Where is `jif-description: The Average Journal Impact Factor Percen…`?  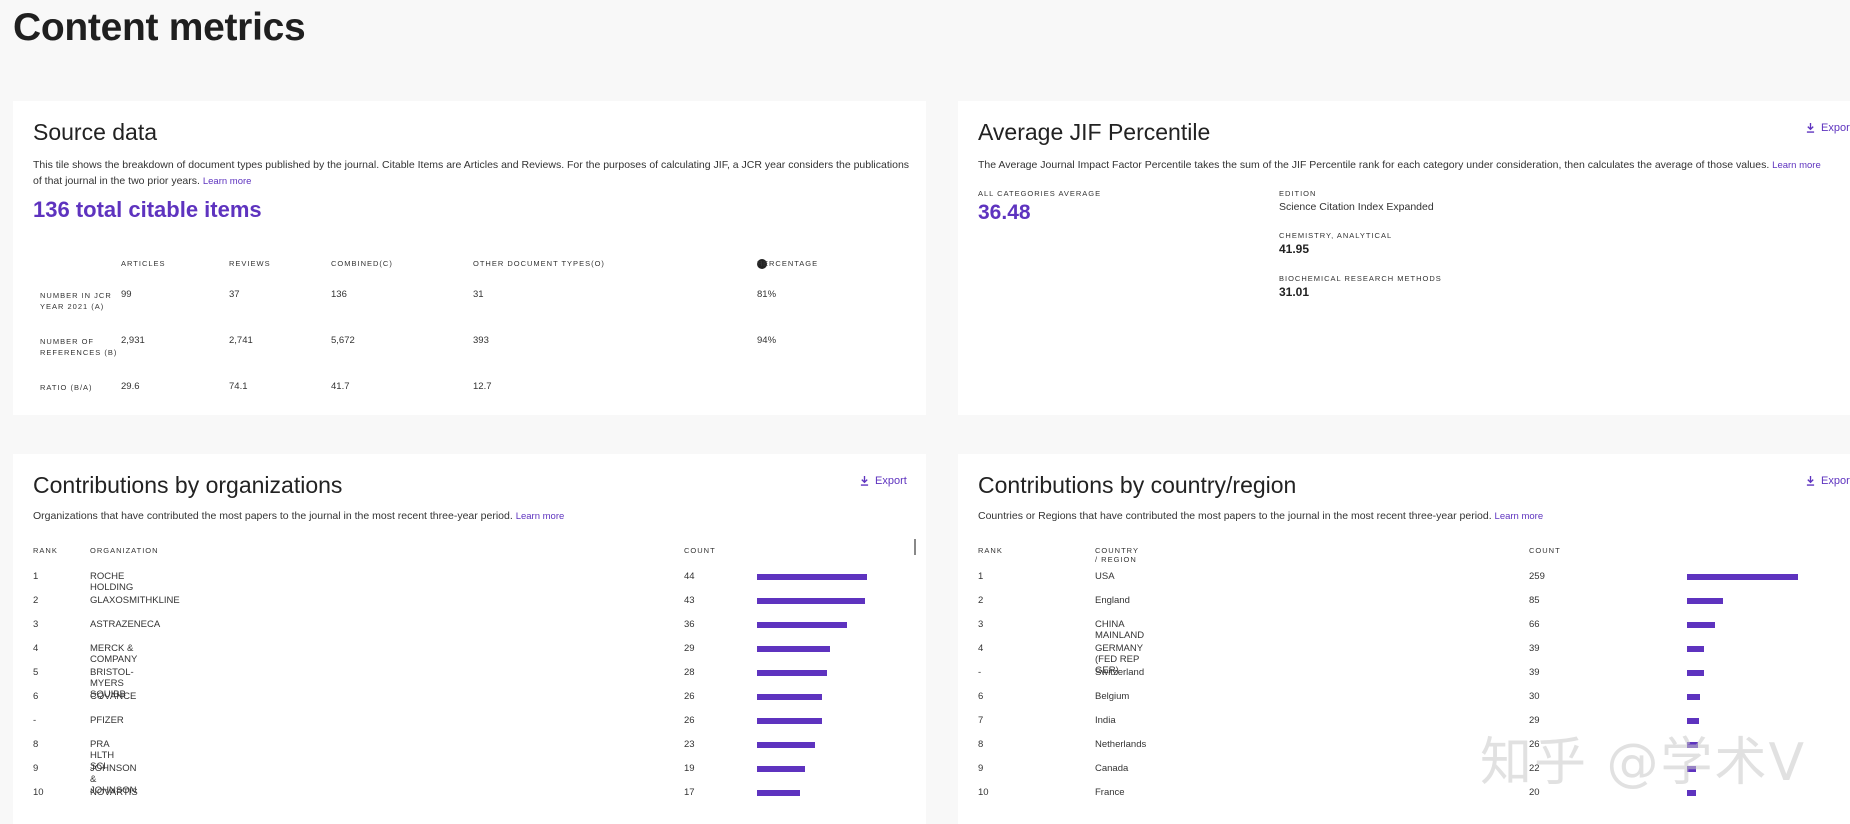 jif-description: The Average Journal Impact Factor Percen… is located at coordinates (1408, 165).